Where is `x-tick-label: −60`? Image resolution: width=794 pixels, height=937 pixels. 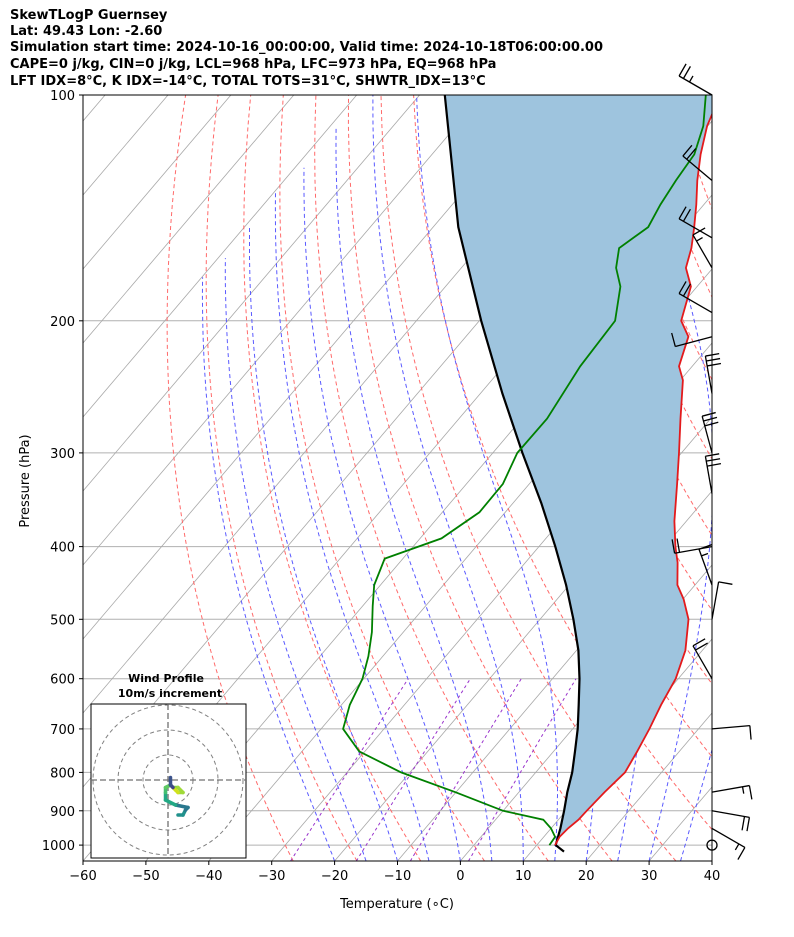
x-tick-label: −60 is located at coordinates (82, 876).